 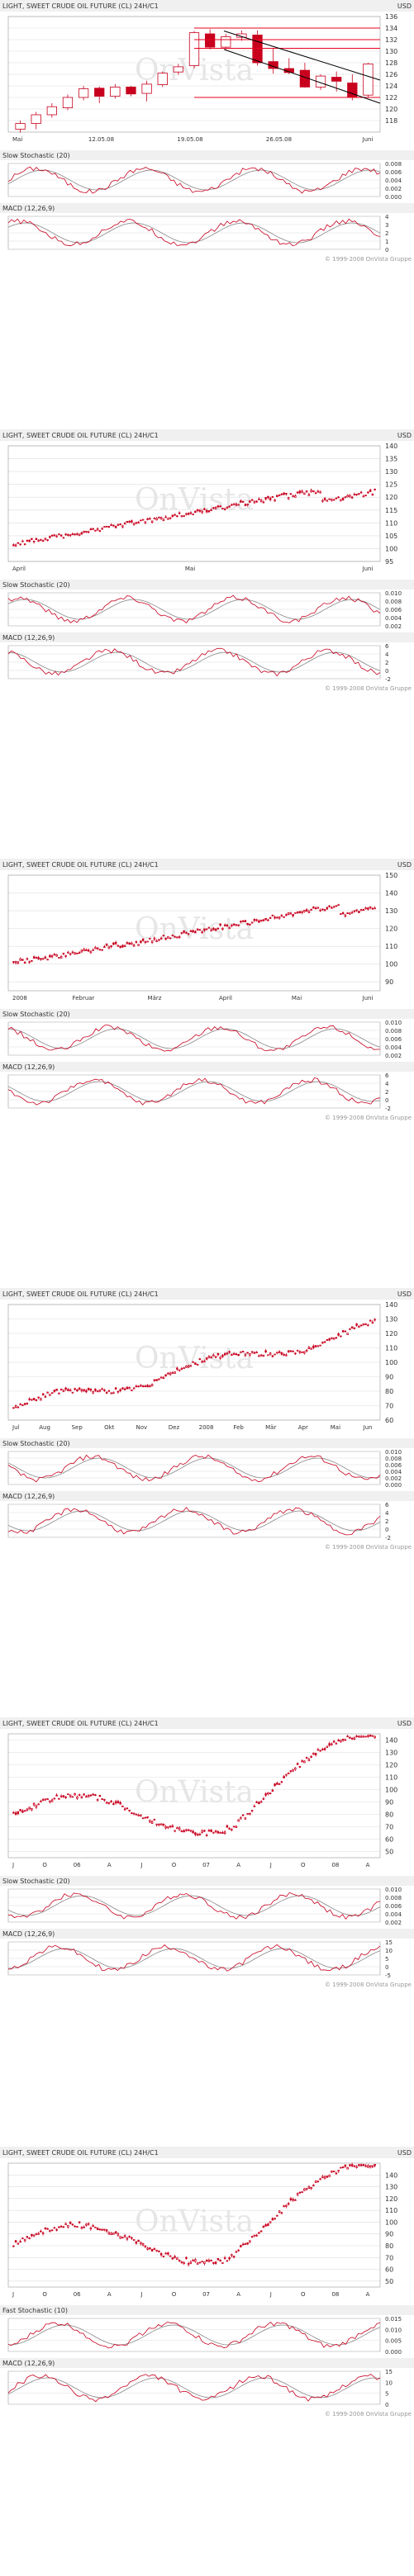 What do you see at coordinates (174, 1865) in the screenshot?
I see `x-tick-label: O` at bounding box center [174, 1865].